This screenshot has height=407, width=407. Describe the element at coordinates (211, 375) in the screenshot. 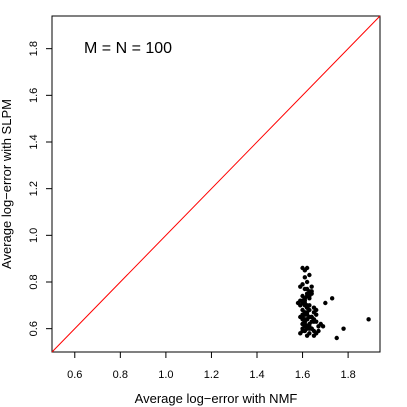

I see `x-tick-label: 1.2` at that location.